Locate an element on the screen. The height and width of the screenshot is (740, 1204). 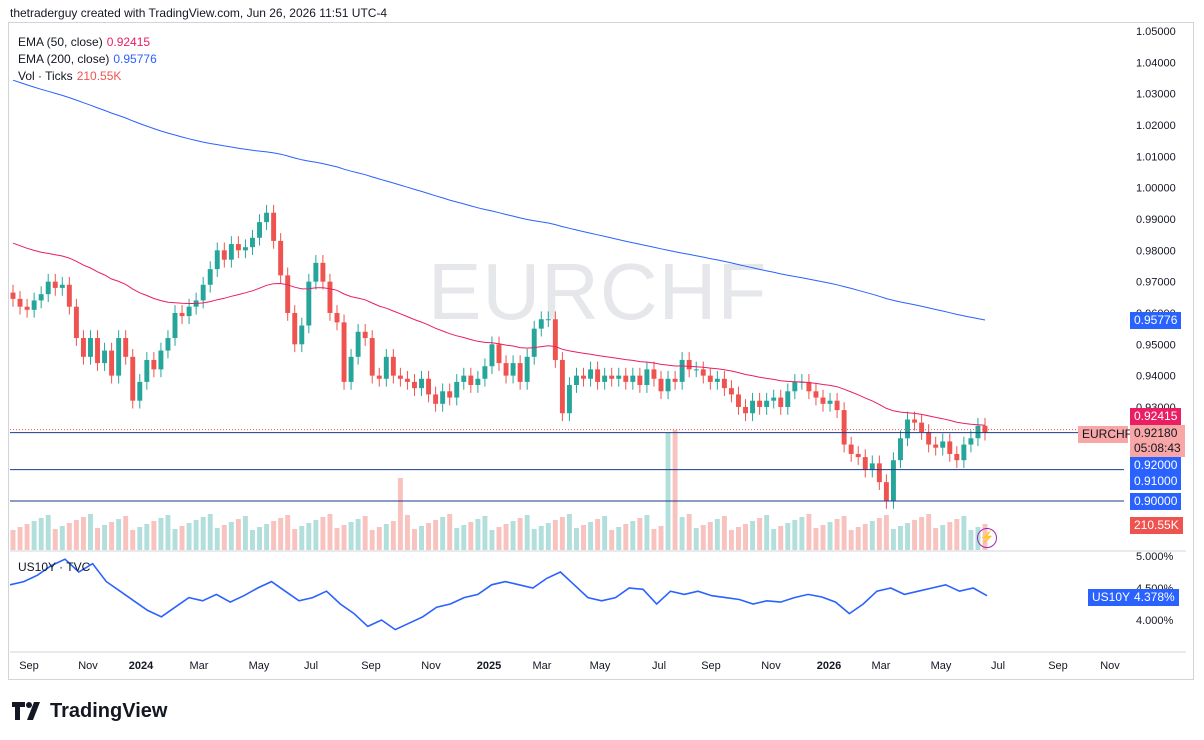
legend-ema200: EMA (200, close) 0.95776 is located at coordinates (87, 59).